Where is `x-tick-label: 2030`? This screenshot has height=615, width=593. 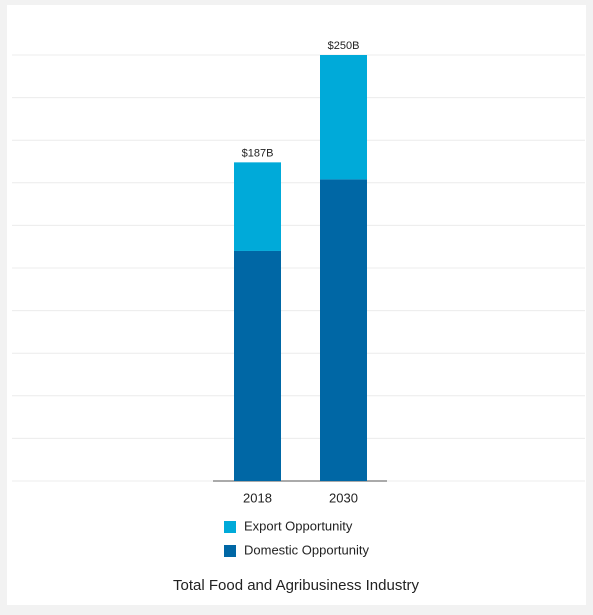 x-tick-label: 2030 is located at coordinates (343, 497).